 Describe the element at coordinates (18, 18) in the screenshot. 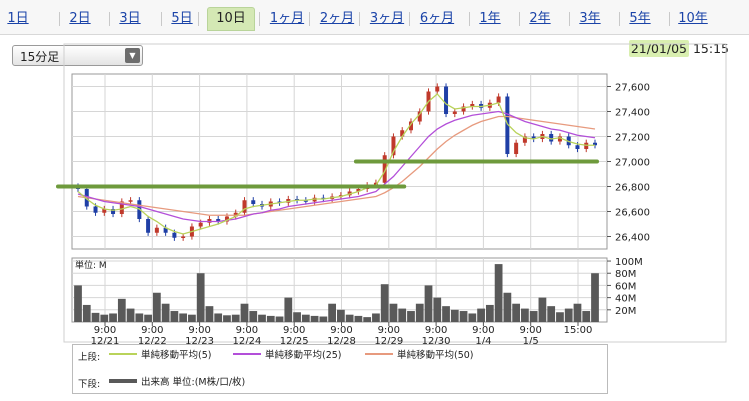

I see `tab-0: 1日` at that location.